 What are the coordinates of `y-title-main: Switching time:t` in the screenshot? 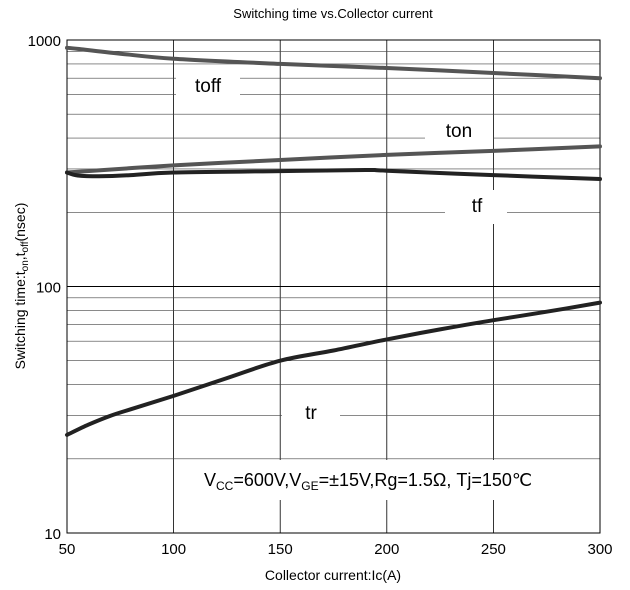 It's located at (20, 320).